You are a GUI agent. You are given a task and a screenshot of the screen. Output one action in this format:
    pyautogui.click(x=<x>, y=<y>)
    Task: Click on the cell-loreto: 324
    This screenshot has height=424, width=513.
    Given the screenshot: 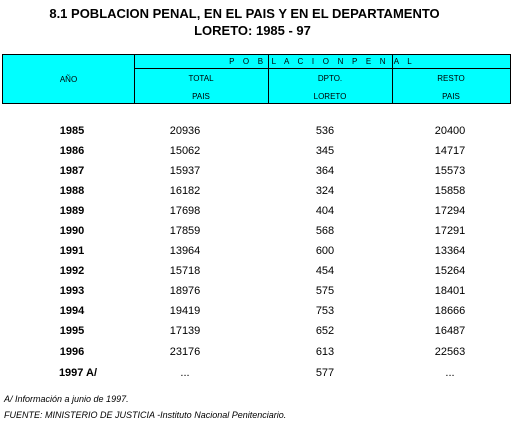 What is the action you would take?
    pyautogui.click(x=325, y=191)
    